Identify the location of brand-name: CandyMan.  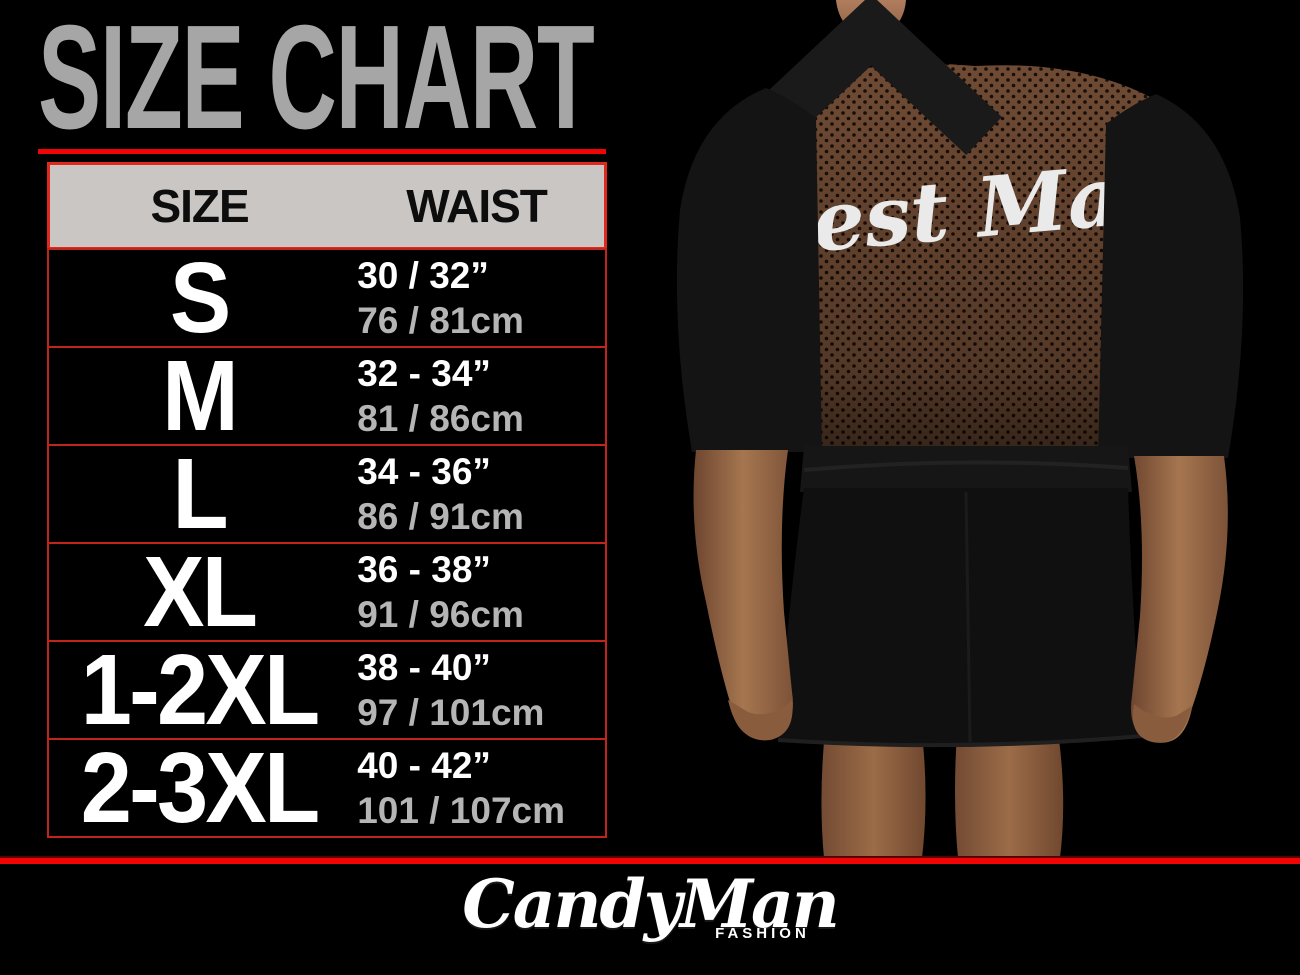
(651, 904).